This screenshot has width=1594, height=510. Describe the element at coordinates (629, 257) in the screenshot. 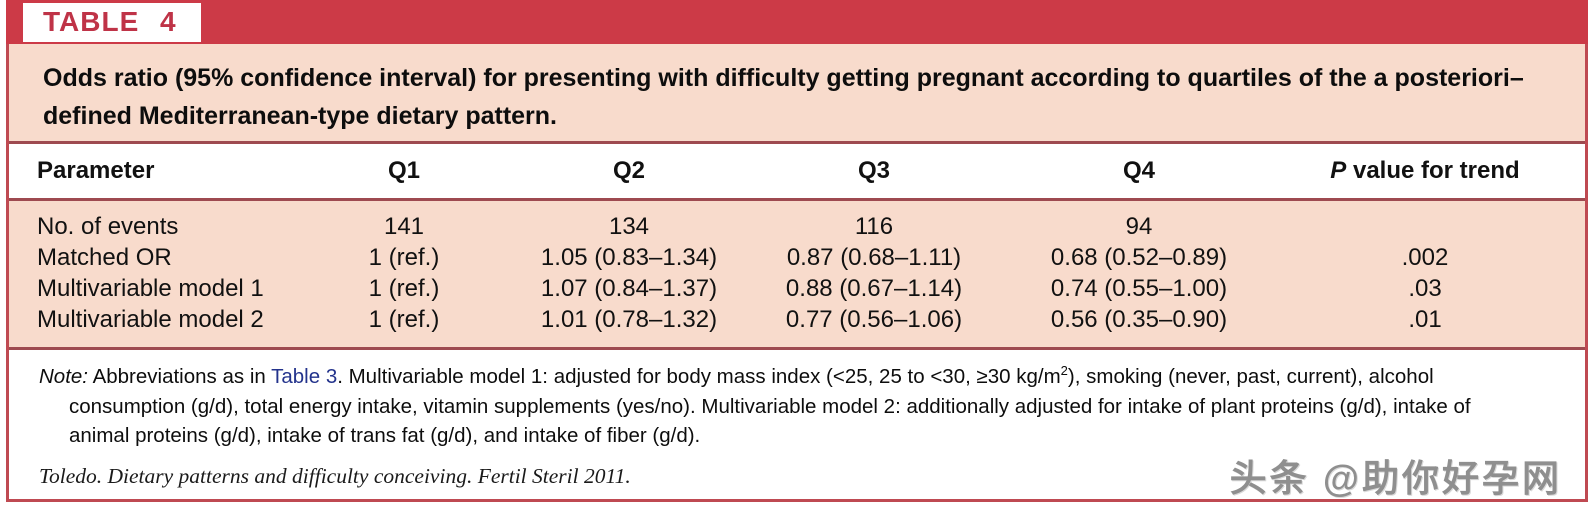

I see `cell-q2: 1.05 (0.83–1.34)` at that location.